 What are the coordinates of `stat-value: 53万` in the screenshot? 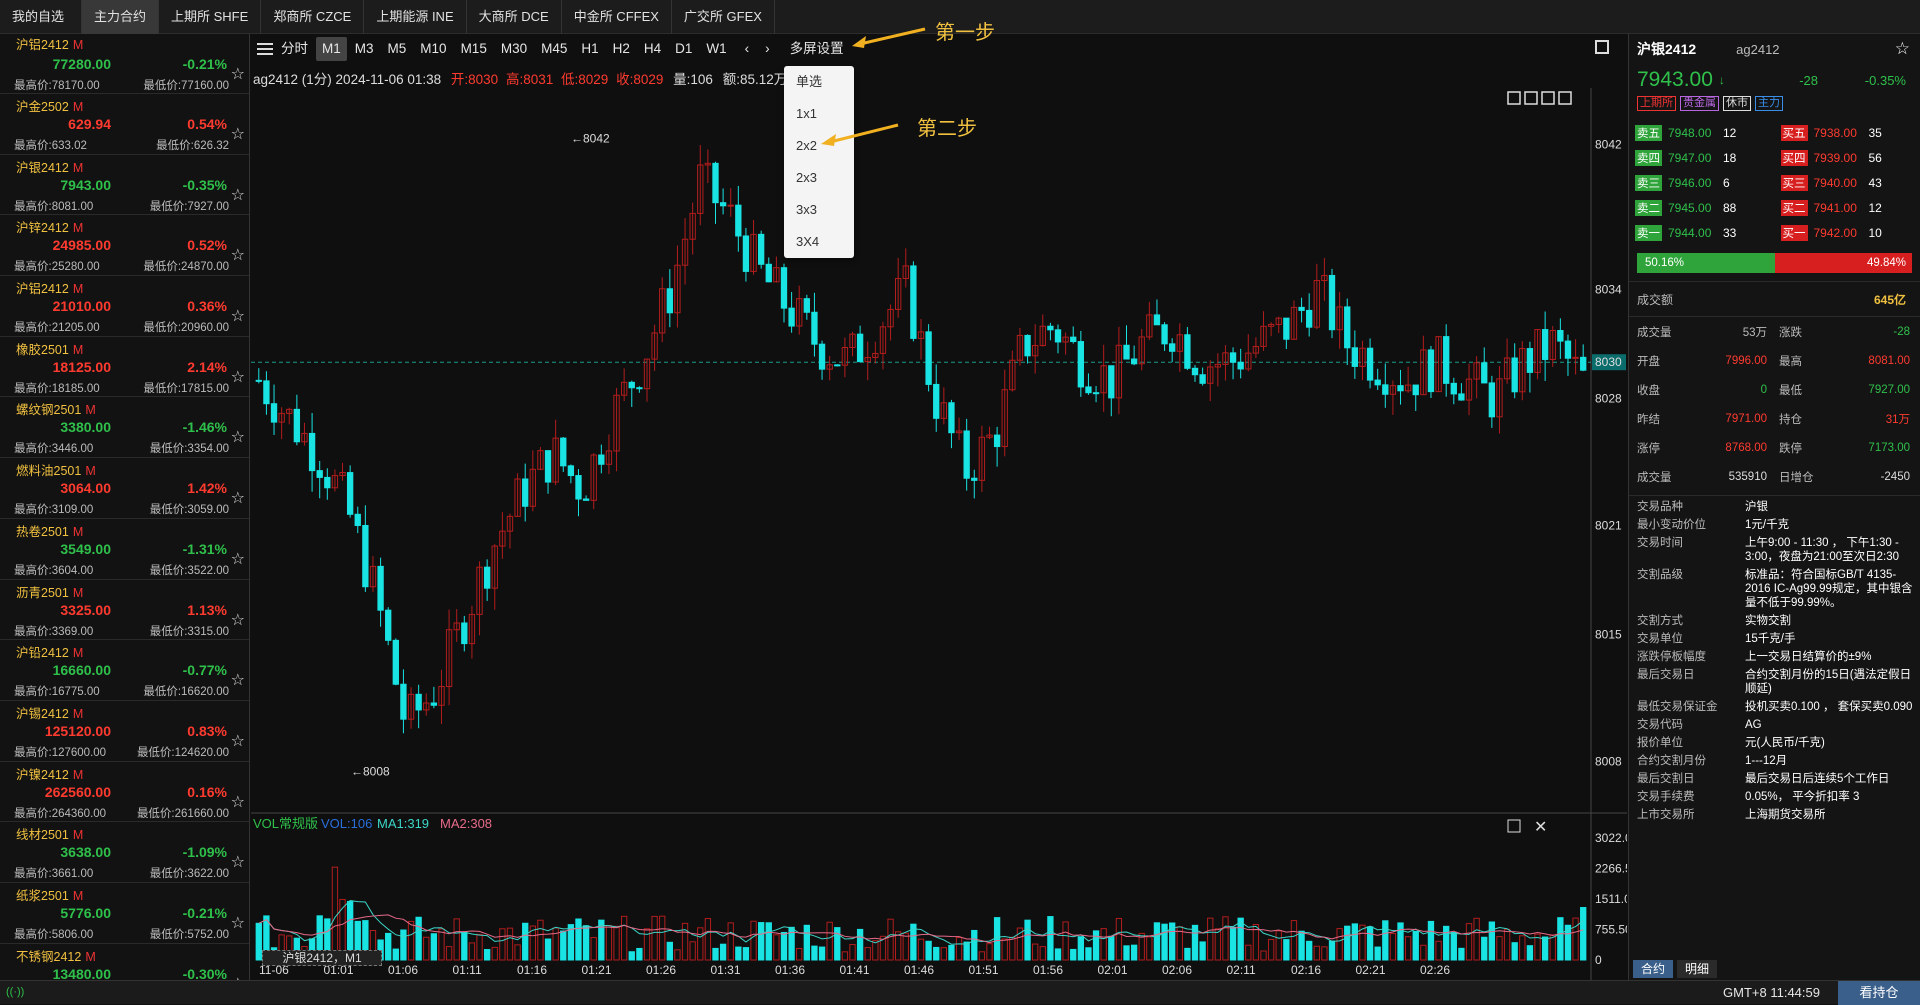 It's located at (1732, 332).